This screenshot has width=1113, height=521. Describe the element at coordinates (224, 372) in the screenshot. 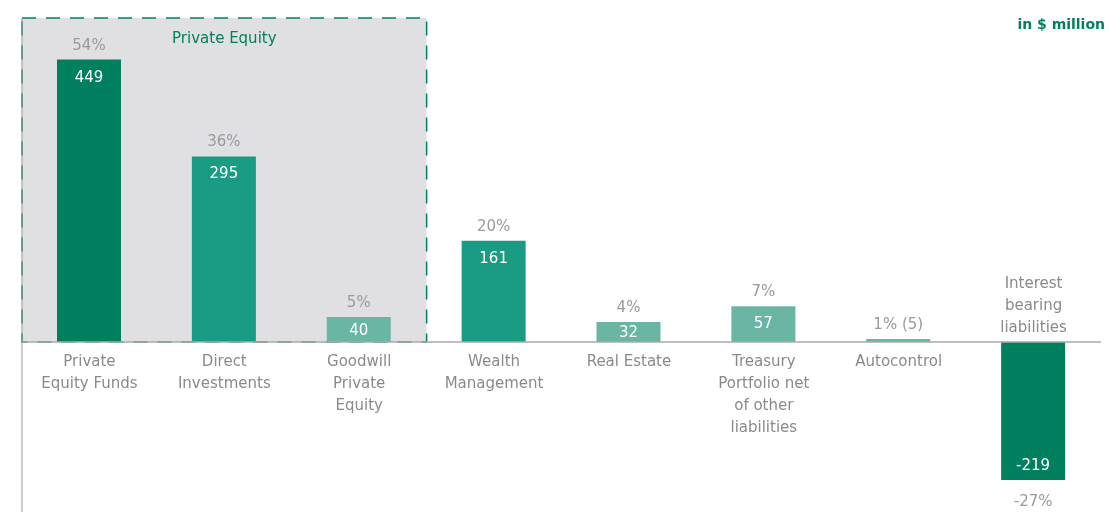

I see `x-tick-label: Direct Investments` at that location.